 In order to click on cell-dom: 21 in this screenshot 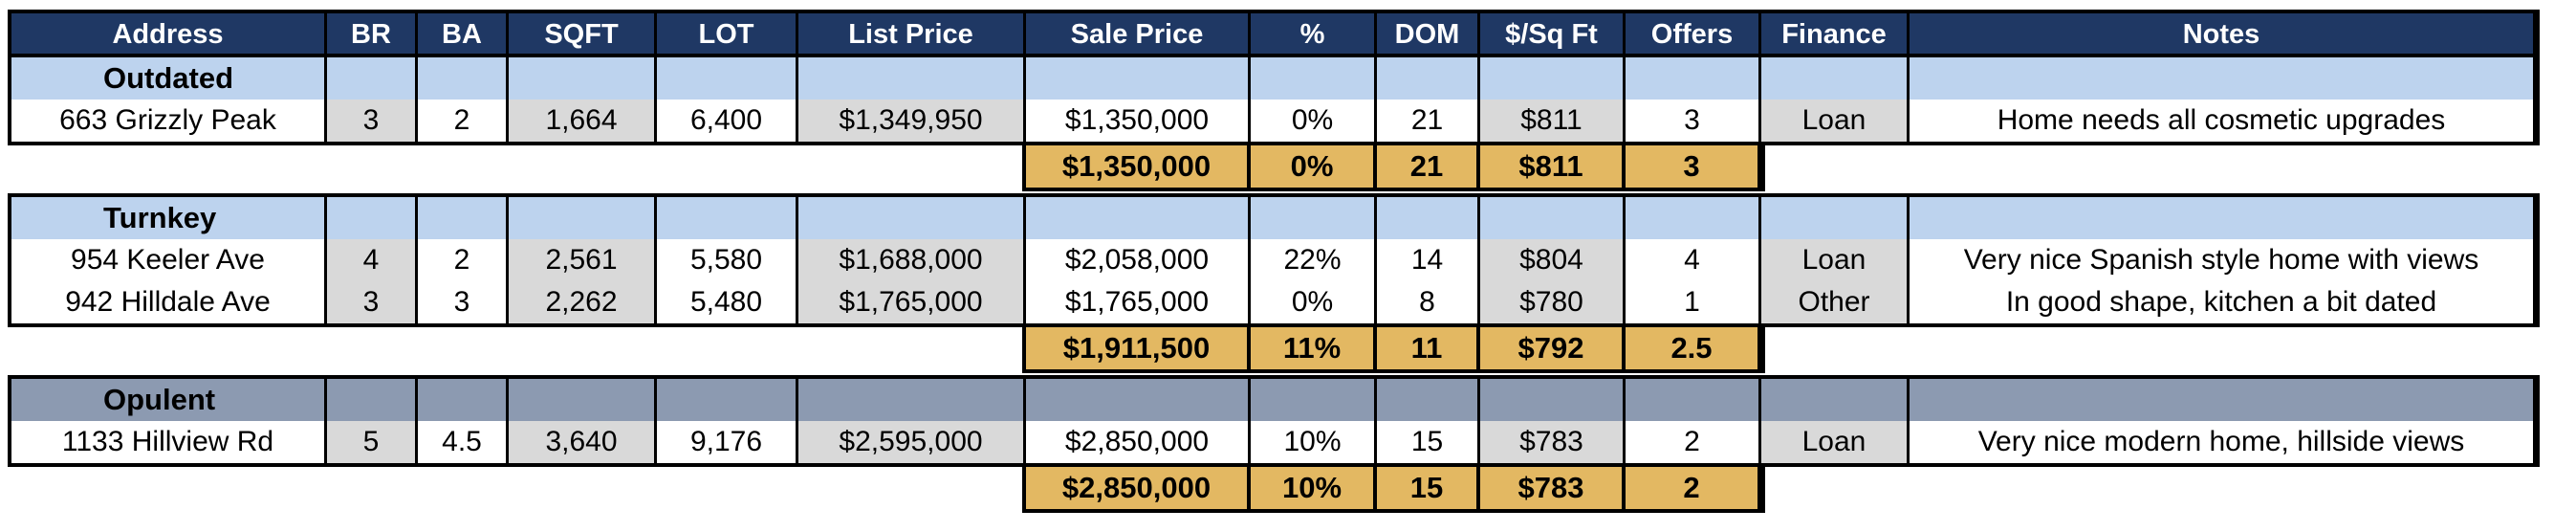, I will do `click(1428, 121)`.